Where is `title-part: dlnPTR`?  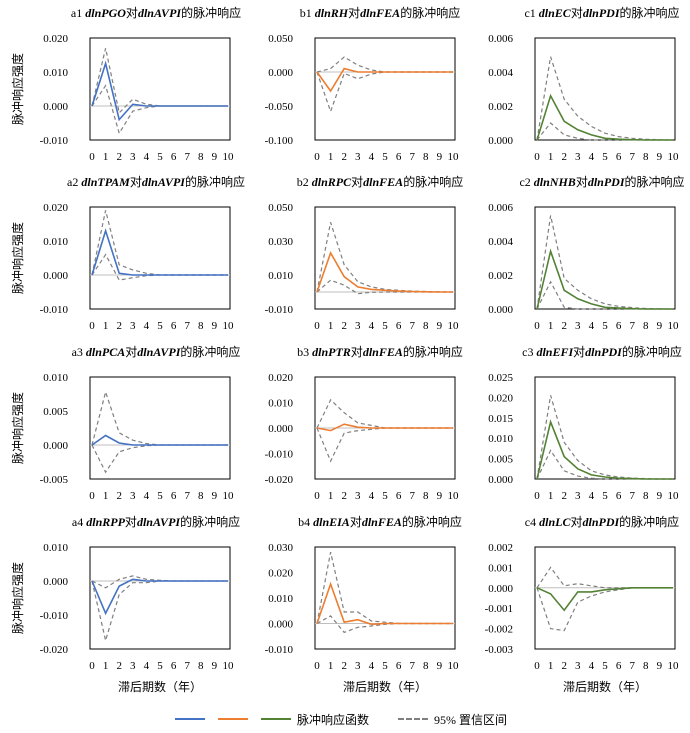 title-part: dlnPTR is located at coordinates (331, 352).